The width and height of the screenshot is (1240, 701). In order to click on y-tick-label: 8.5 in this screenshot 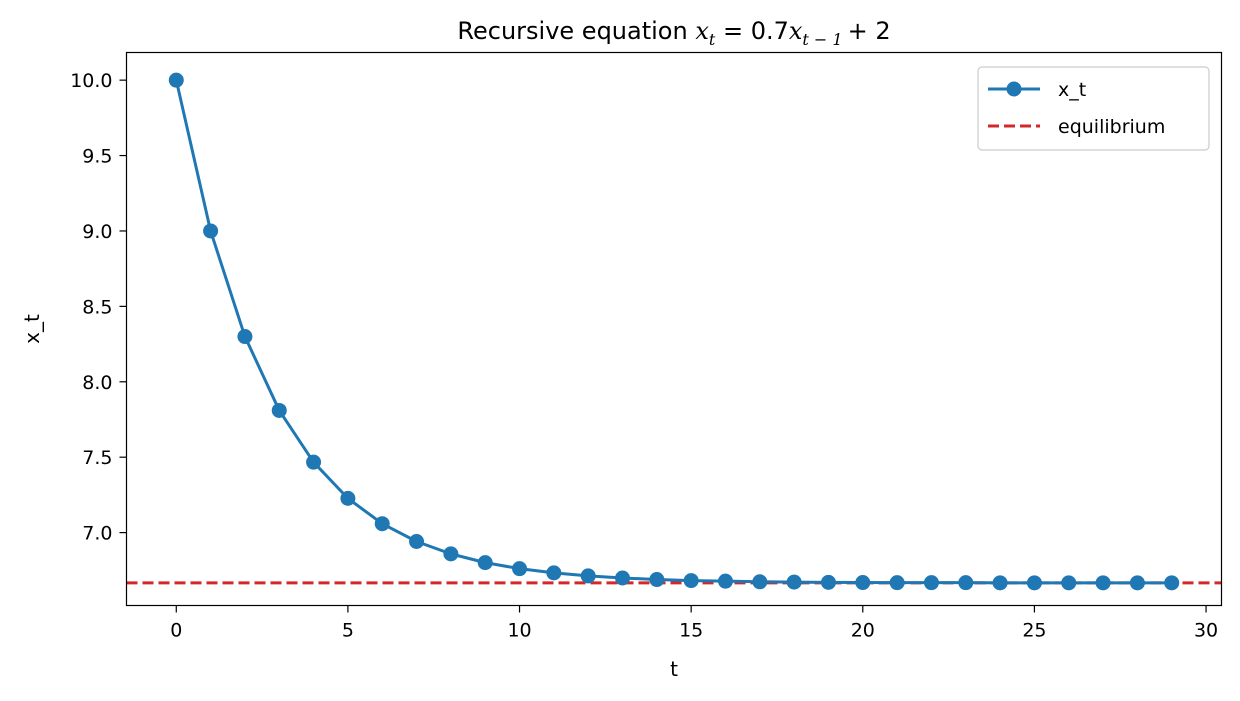, I will do `click(97, 307)`.